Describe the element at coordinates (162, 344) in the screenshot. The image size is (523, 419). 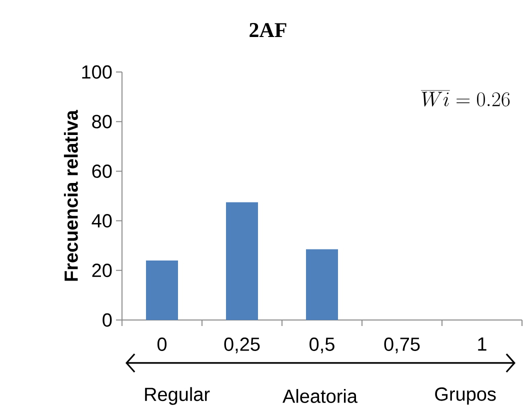
I see `x-tick-label: 0` at that location.